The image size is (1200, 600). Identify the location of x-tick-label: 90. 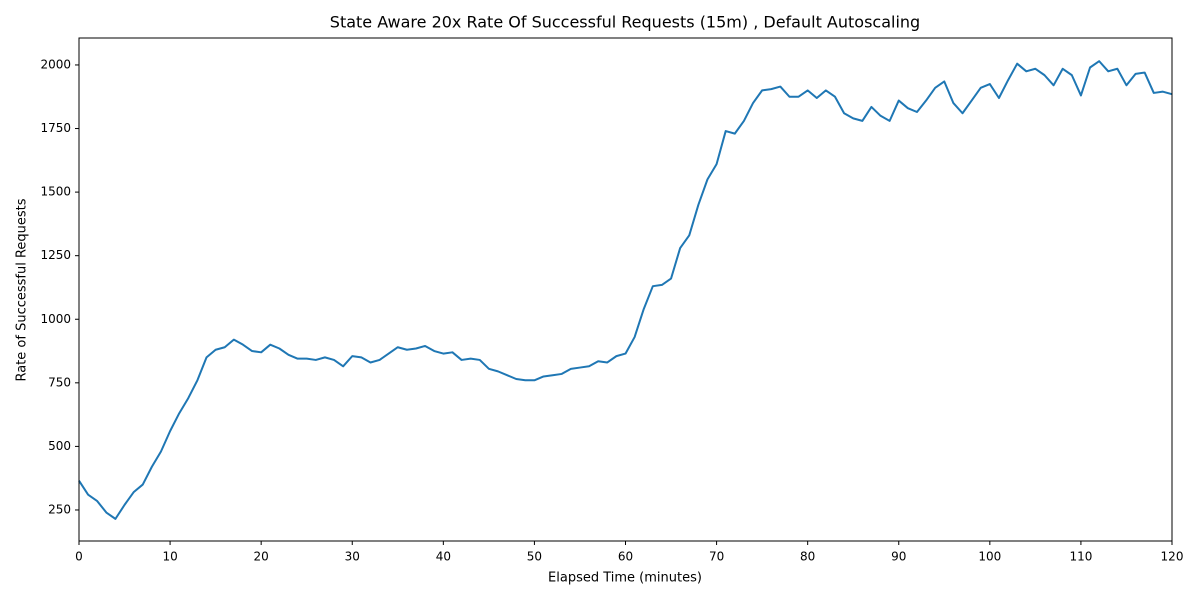
(898, 557).